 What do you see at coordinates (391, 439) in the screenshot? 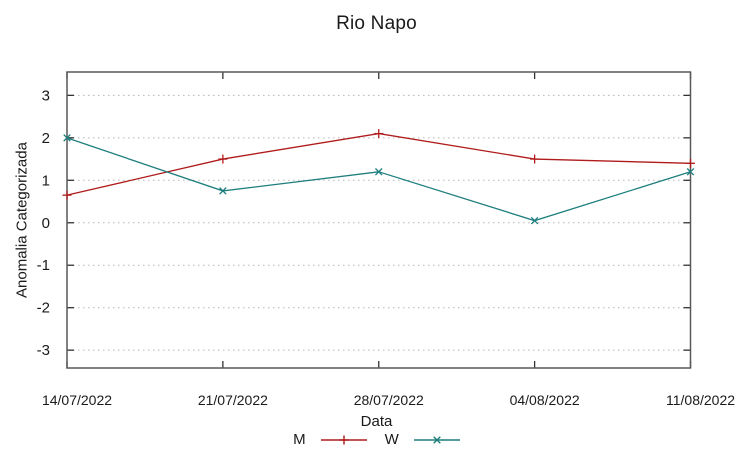
I see `legend-label: W` at bounding box center [391, 439].